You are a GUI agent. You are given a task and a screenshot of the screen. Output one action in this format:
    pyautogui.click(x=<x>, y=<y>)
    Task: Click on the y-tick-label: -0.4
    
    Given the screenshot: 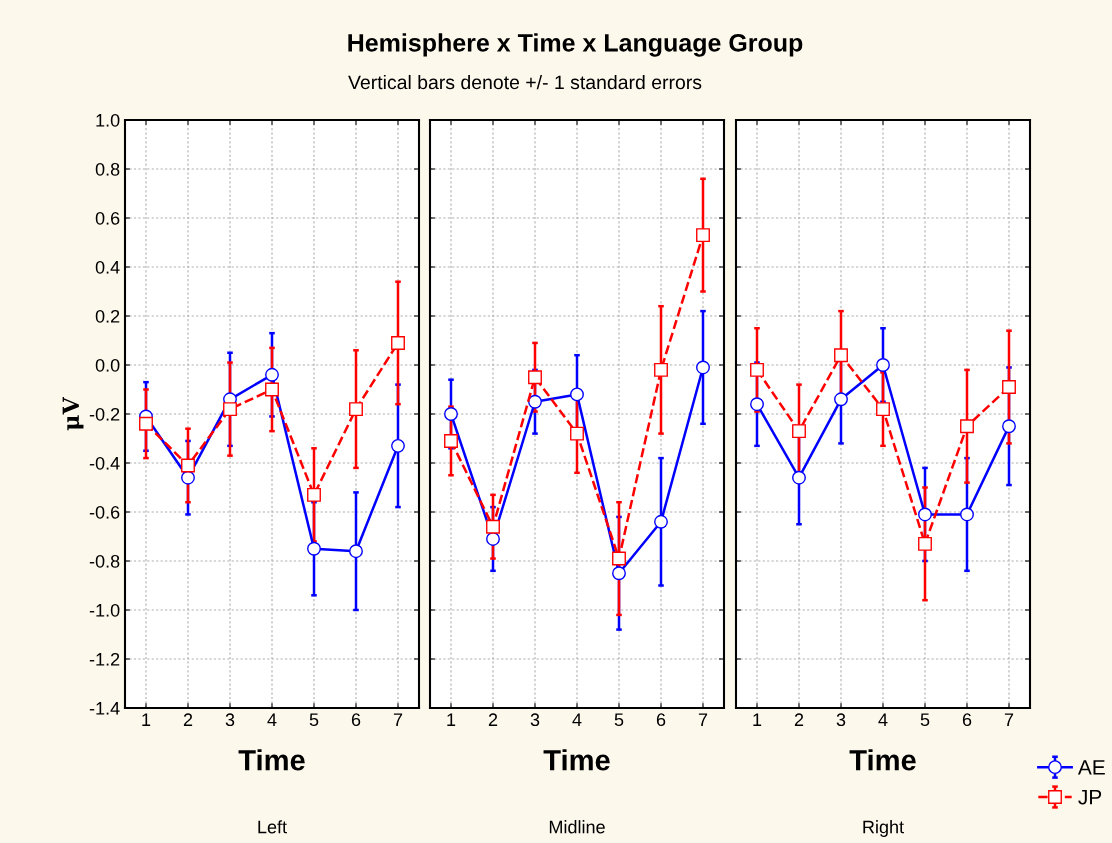 What is the action you would take?
    pyautogui.click(x=104, y=463)
    